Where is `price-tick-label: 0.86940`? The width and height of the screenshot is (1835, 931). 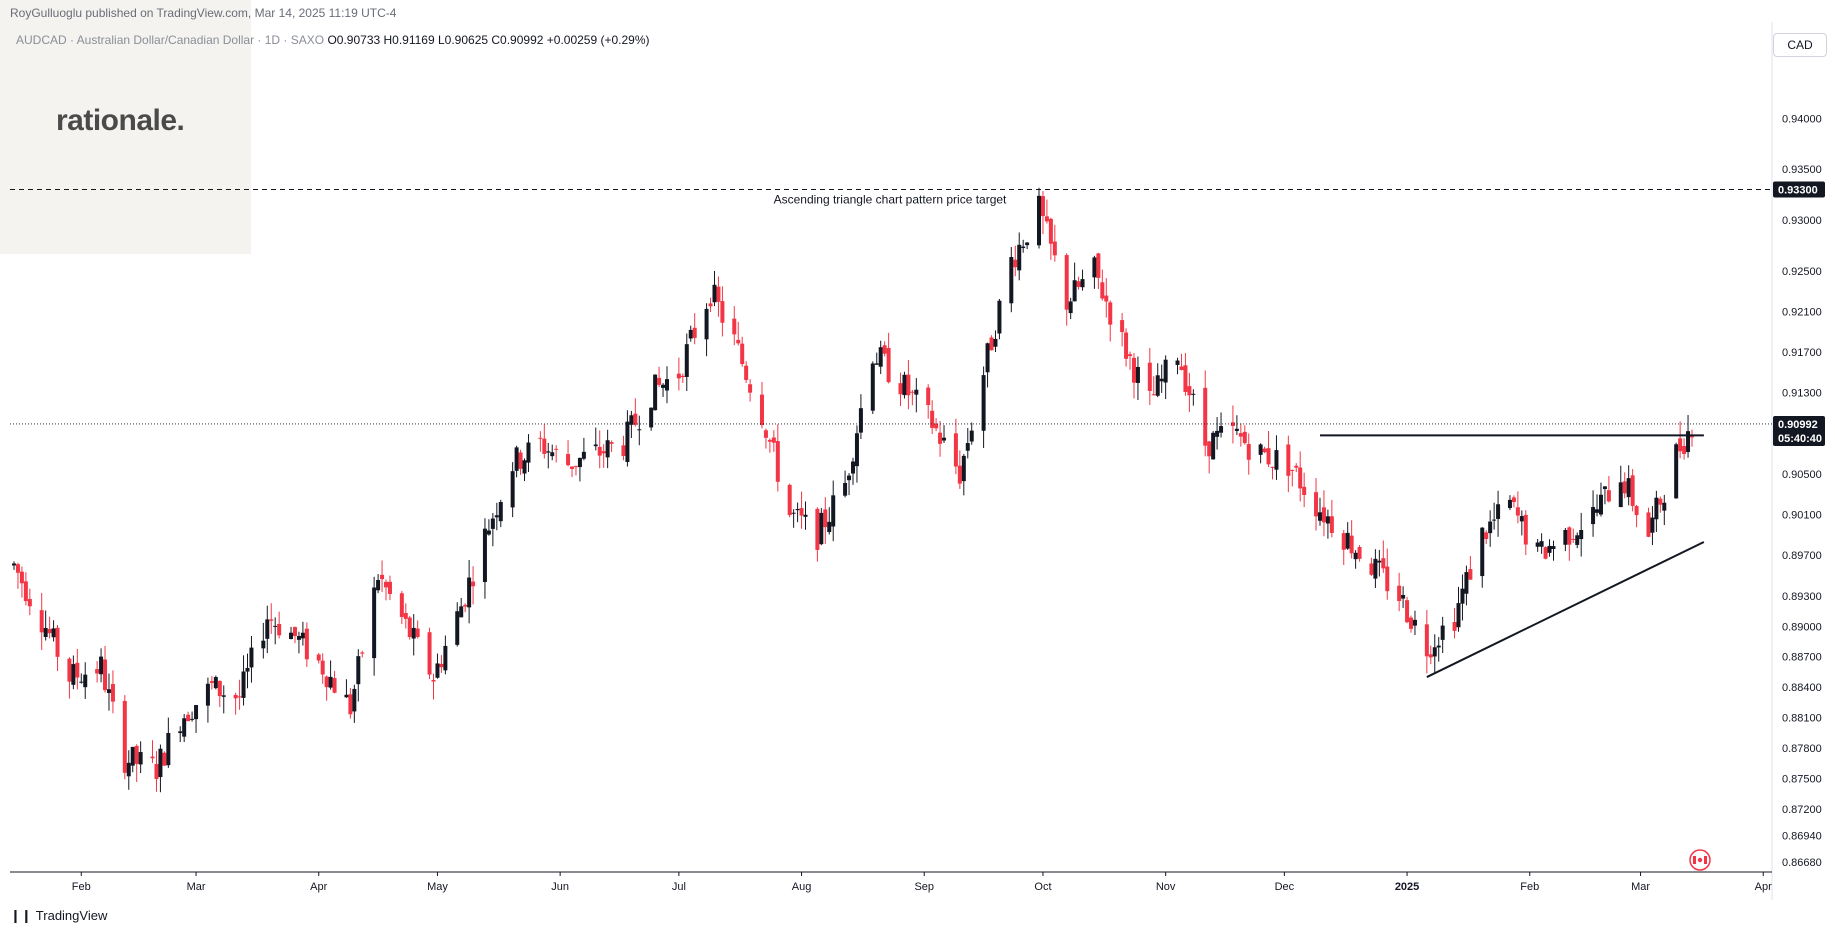 price-tick-label: 0.86940 is located at coordinates (1802, 836).